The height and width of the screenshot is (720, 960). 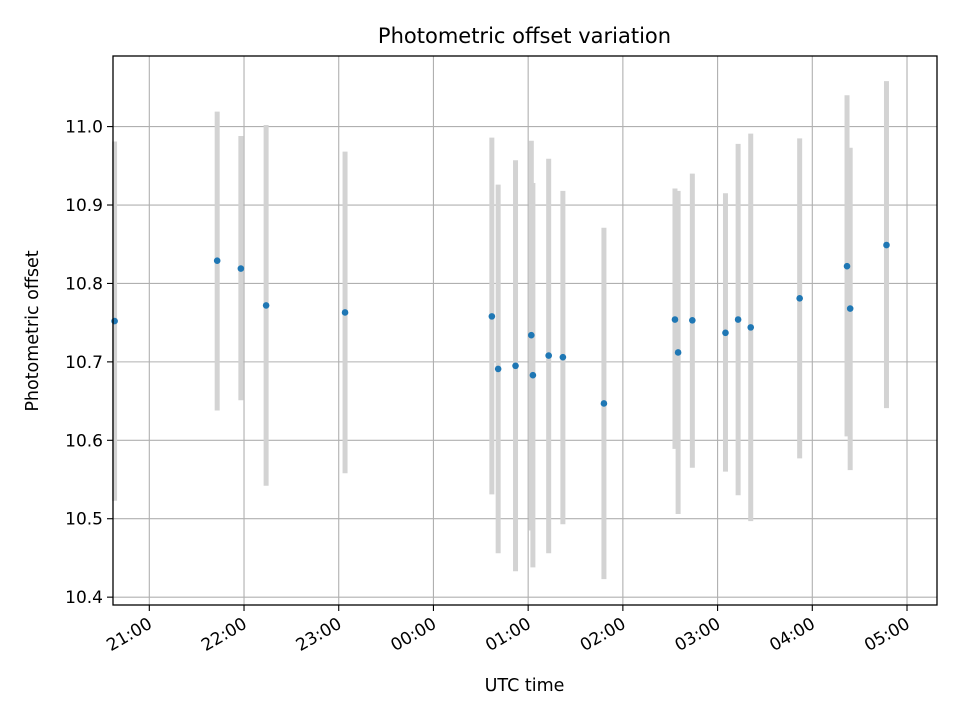 What do you see at coordinates (524, 36) in the screenshot?
I see `chart-title: Photometric offset variation` at bounding box center [524, 36].